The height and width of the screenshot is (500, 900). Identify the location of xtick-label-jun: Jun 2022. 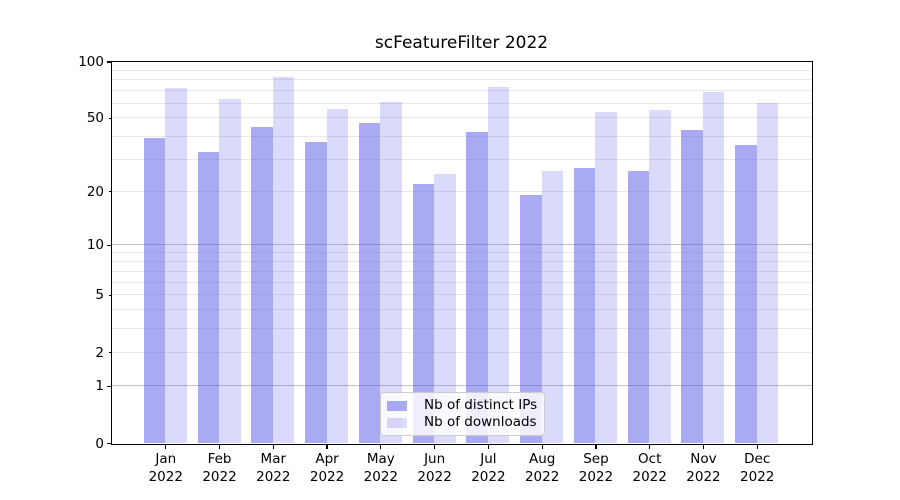
(434, 468).